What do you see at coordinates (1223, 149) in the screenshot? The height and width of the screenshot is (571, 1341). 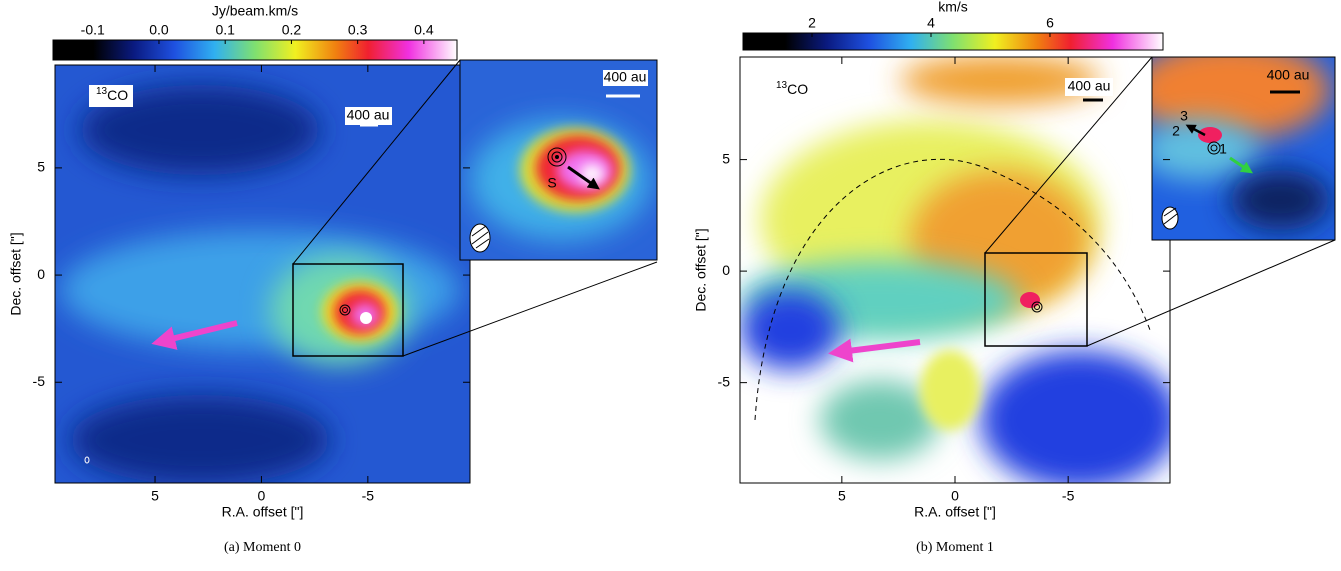 I see `direction-marker: 1` at bounding box center [1223, 149].